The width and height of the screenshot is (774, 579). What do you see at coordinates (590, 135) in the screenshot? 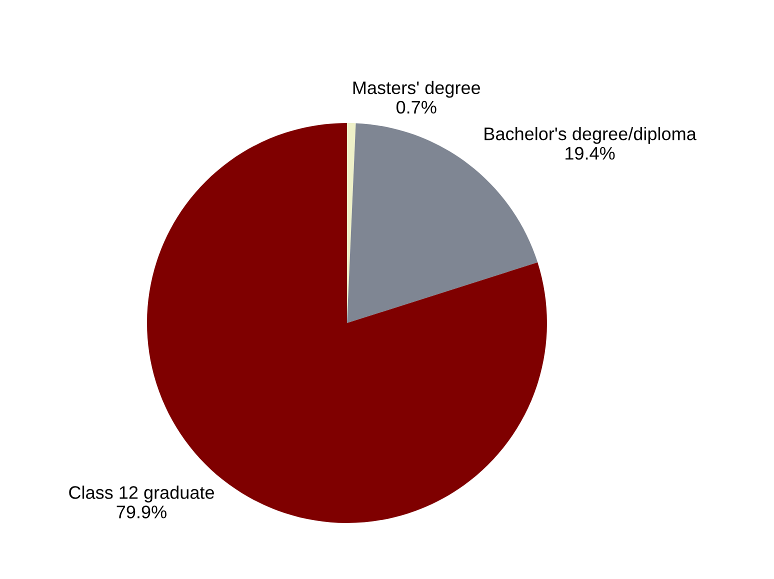
I see `slice-label: Bachelor's degree/diploma` at bounding box center [590, 135].